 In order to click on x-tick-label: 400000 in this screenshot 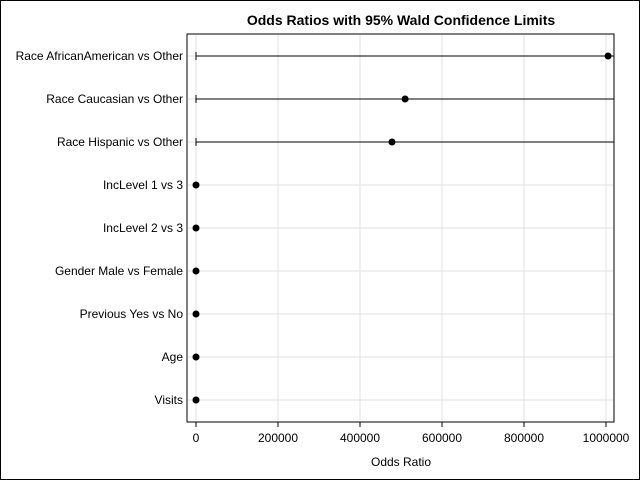, I will do `click(360, 438)`.